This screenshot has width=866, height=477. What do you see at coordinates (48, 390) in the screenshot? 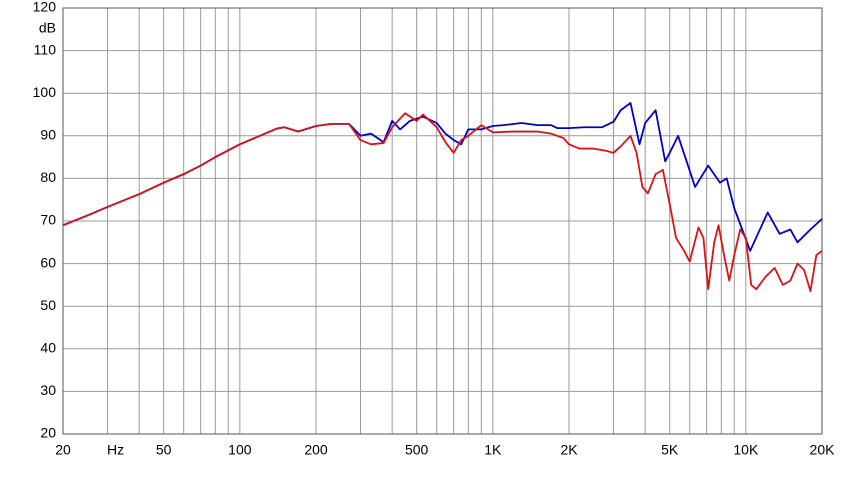
I see `y-tick-label: 30` at bounding box center [48, 390].